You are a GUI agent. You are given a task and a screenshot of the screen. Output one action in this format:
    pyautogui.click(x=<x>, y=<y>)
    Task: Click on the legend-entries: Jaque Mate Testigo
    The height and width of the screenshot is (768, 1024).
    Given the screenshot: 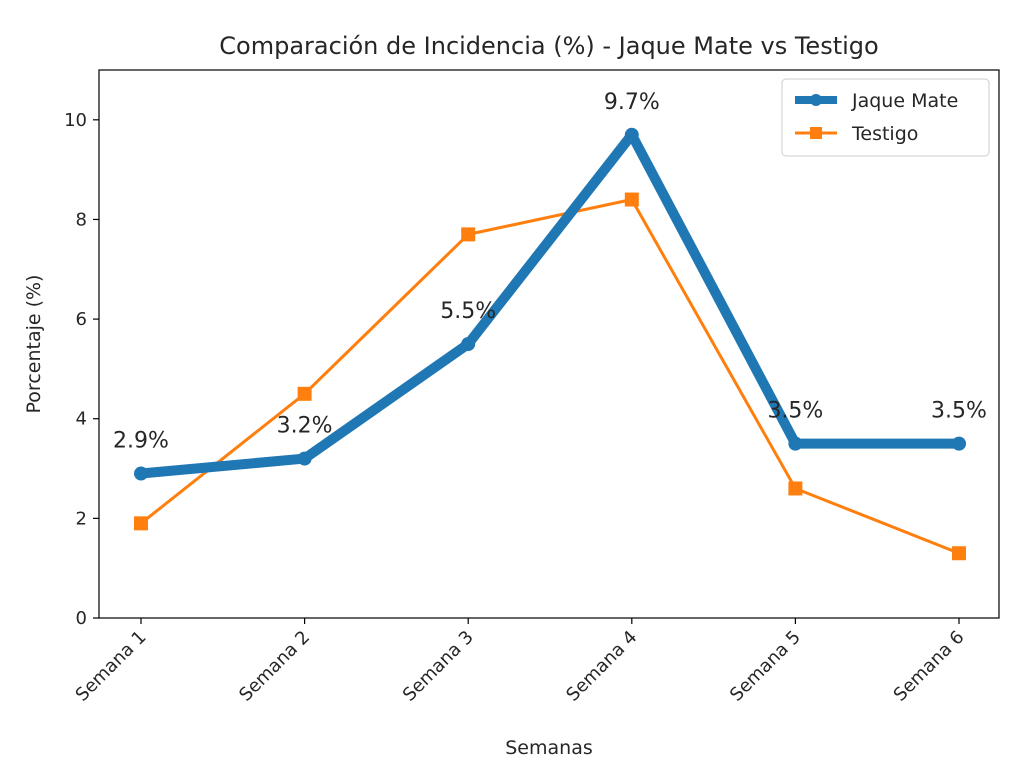 What is the action you would take?
    pyautogui.click(x=876, y=117)
    